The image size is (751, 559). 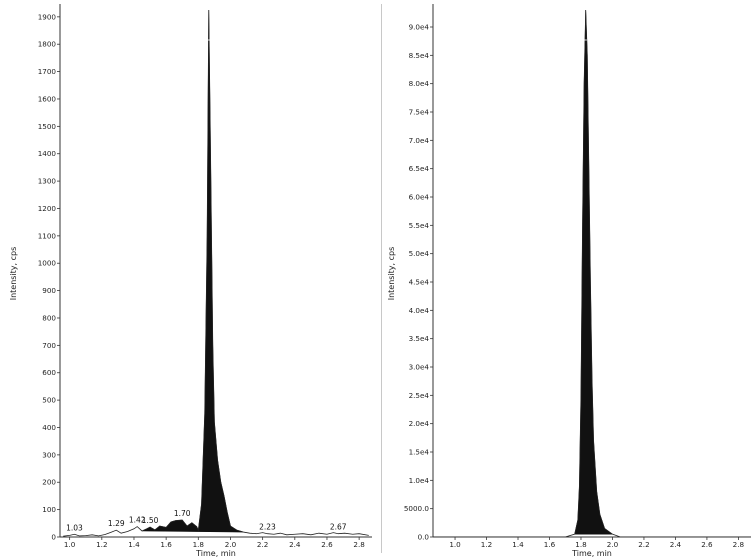 I want to click on y-tick-label: 1900, so click(x=47, y=16).